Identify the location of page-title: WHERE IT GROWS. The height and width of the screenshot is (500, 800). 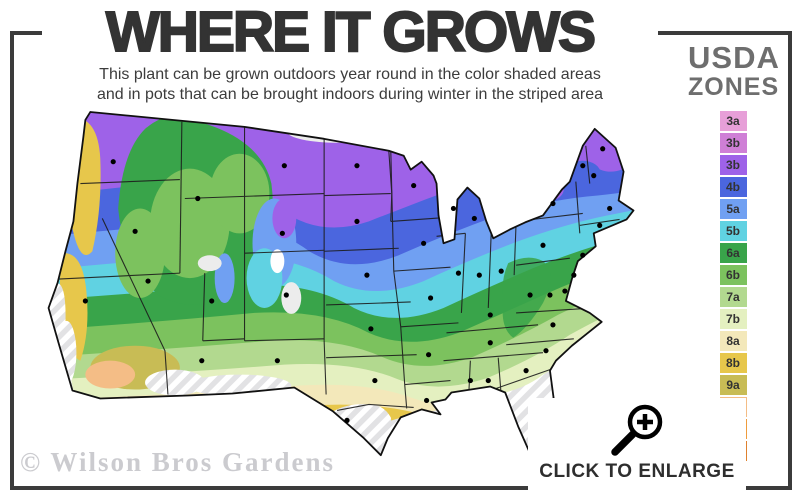
(351, 32).